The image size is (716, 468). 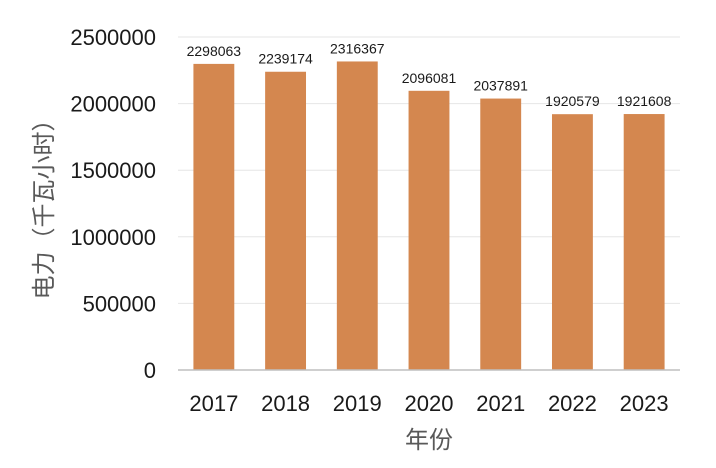 What do you see at coordinates (572, 101) in the screenshot?
I see `data-label-2022: 1920579` at bounding box center [572, 101].